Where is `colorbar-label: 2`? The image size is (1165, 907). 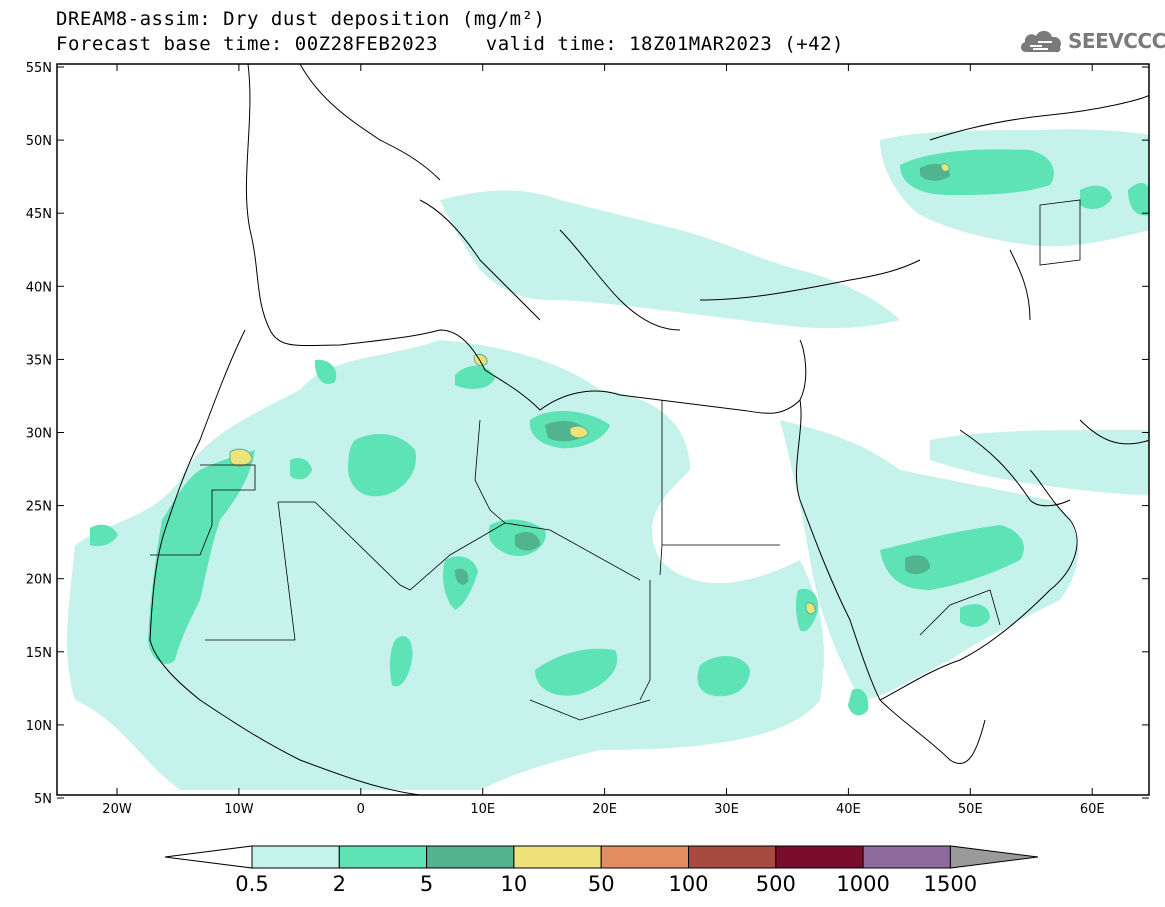
colorbar-label: 2 is located at coordinates (339, 884).